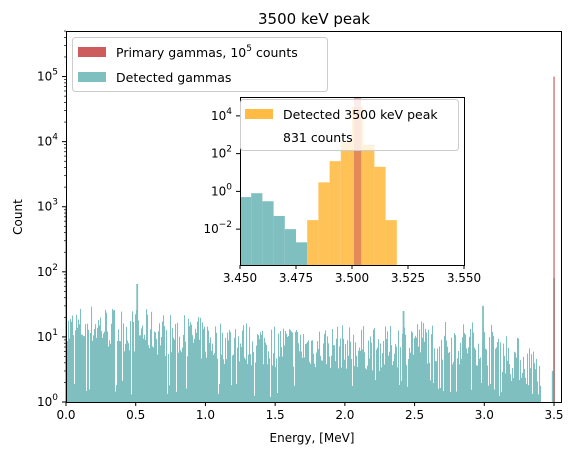 The width and height of the screenshot is (574, 455). Describe the element at coordinates (51, 219) in the screenshot. I see `main-y-ticks: 100 101 102 103 104 105` at that location.